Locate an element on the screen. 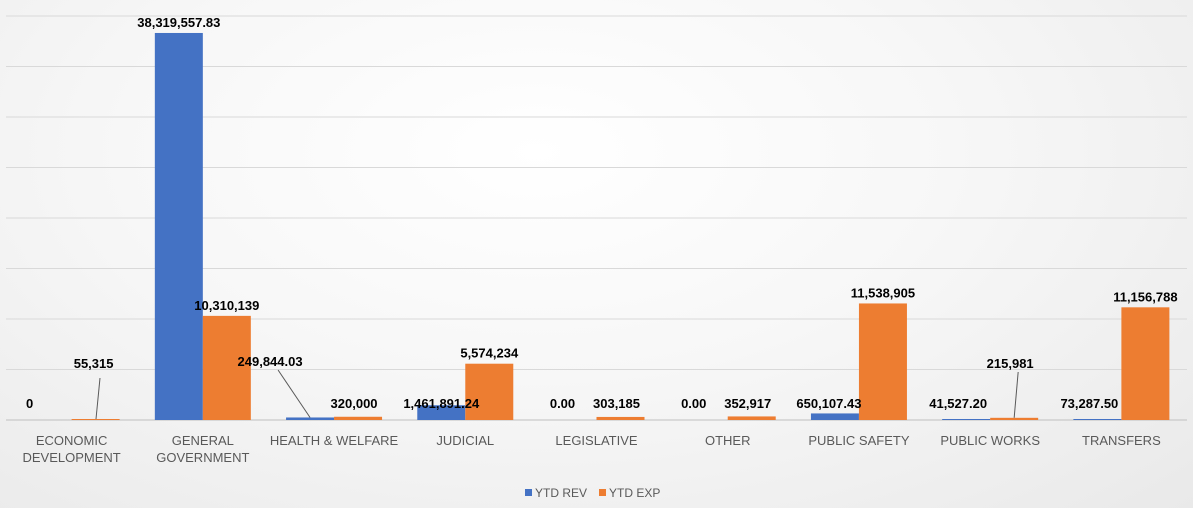 Image resolution: width=1193 pixels, height=508 pixels. data-label-ytd-exp-3: 5,574,234 is located at coordinates (489, 353).